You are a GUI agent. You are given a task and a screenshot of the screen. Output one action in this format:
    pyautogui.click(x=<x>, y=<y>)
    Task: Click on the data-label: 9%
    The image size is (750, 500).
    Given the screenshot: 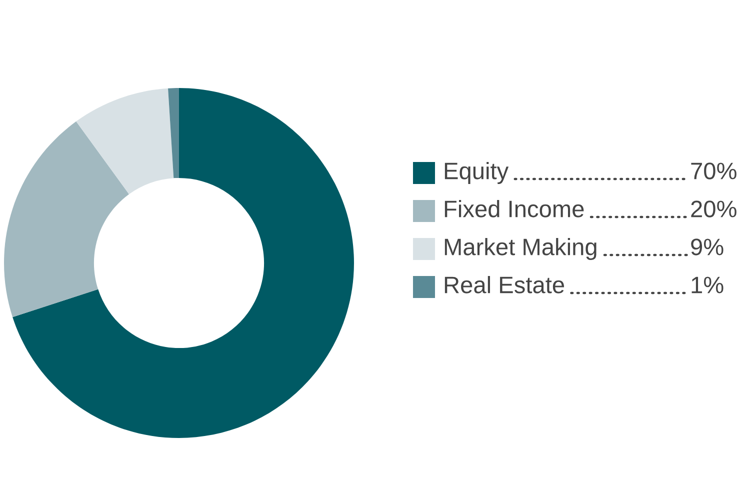 What is the action you would take?
    pyautogui.click(x=707, y=247)
    